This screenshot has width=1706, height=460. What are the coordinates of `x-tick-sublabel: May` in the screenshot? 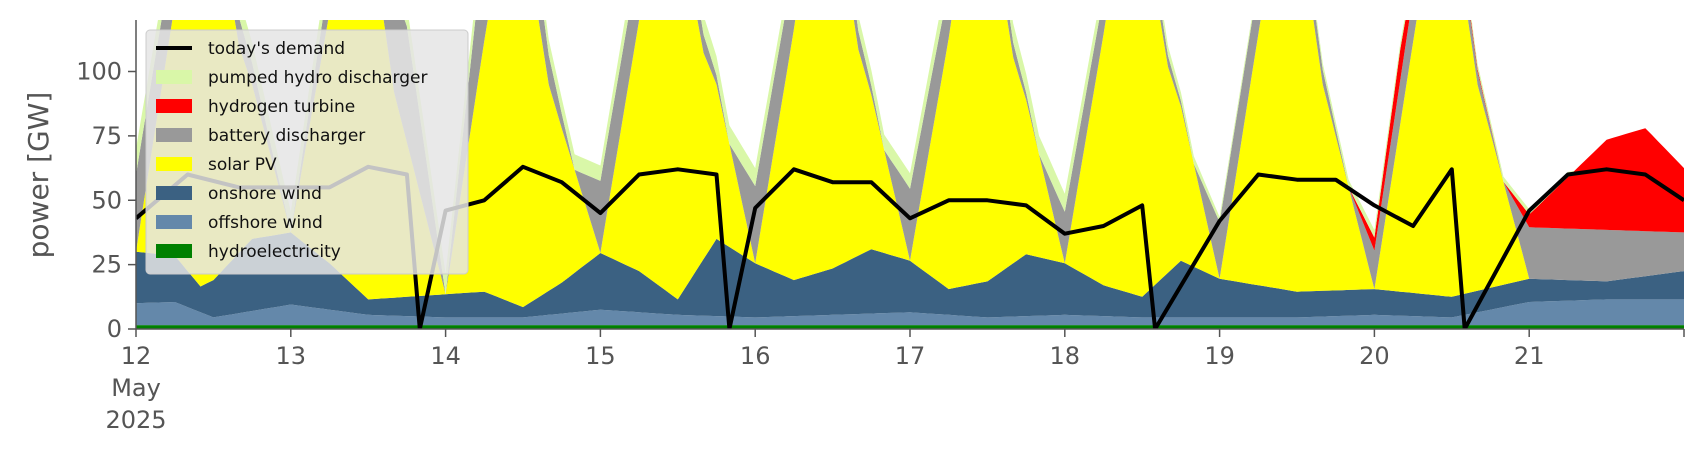 It's located at (136, 388).